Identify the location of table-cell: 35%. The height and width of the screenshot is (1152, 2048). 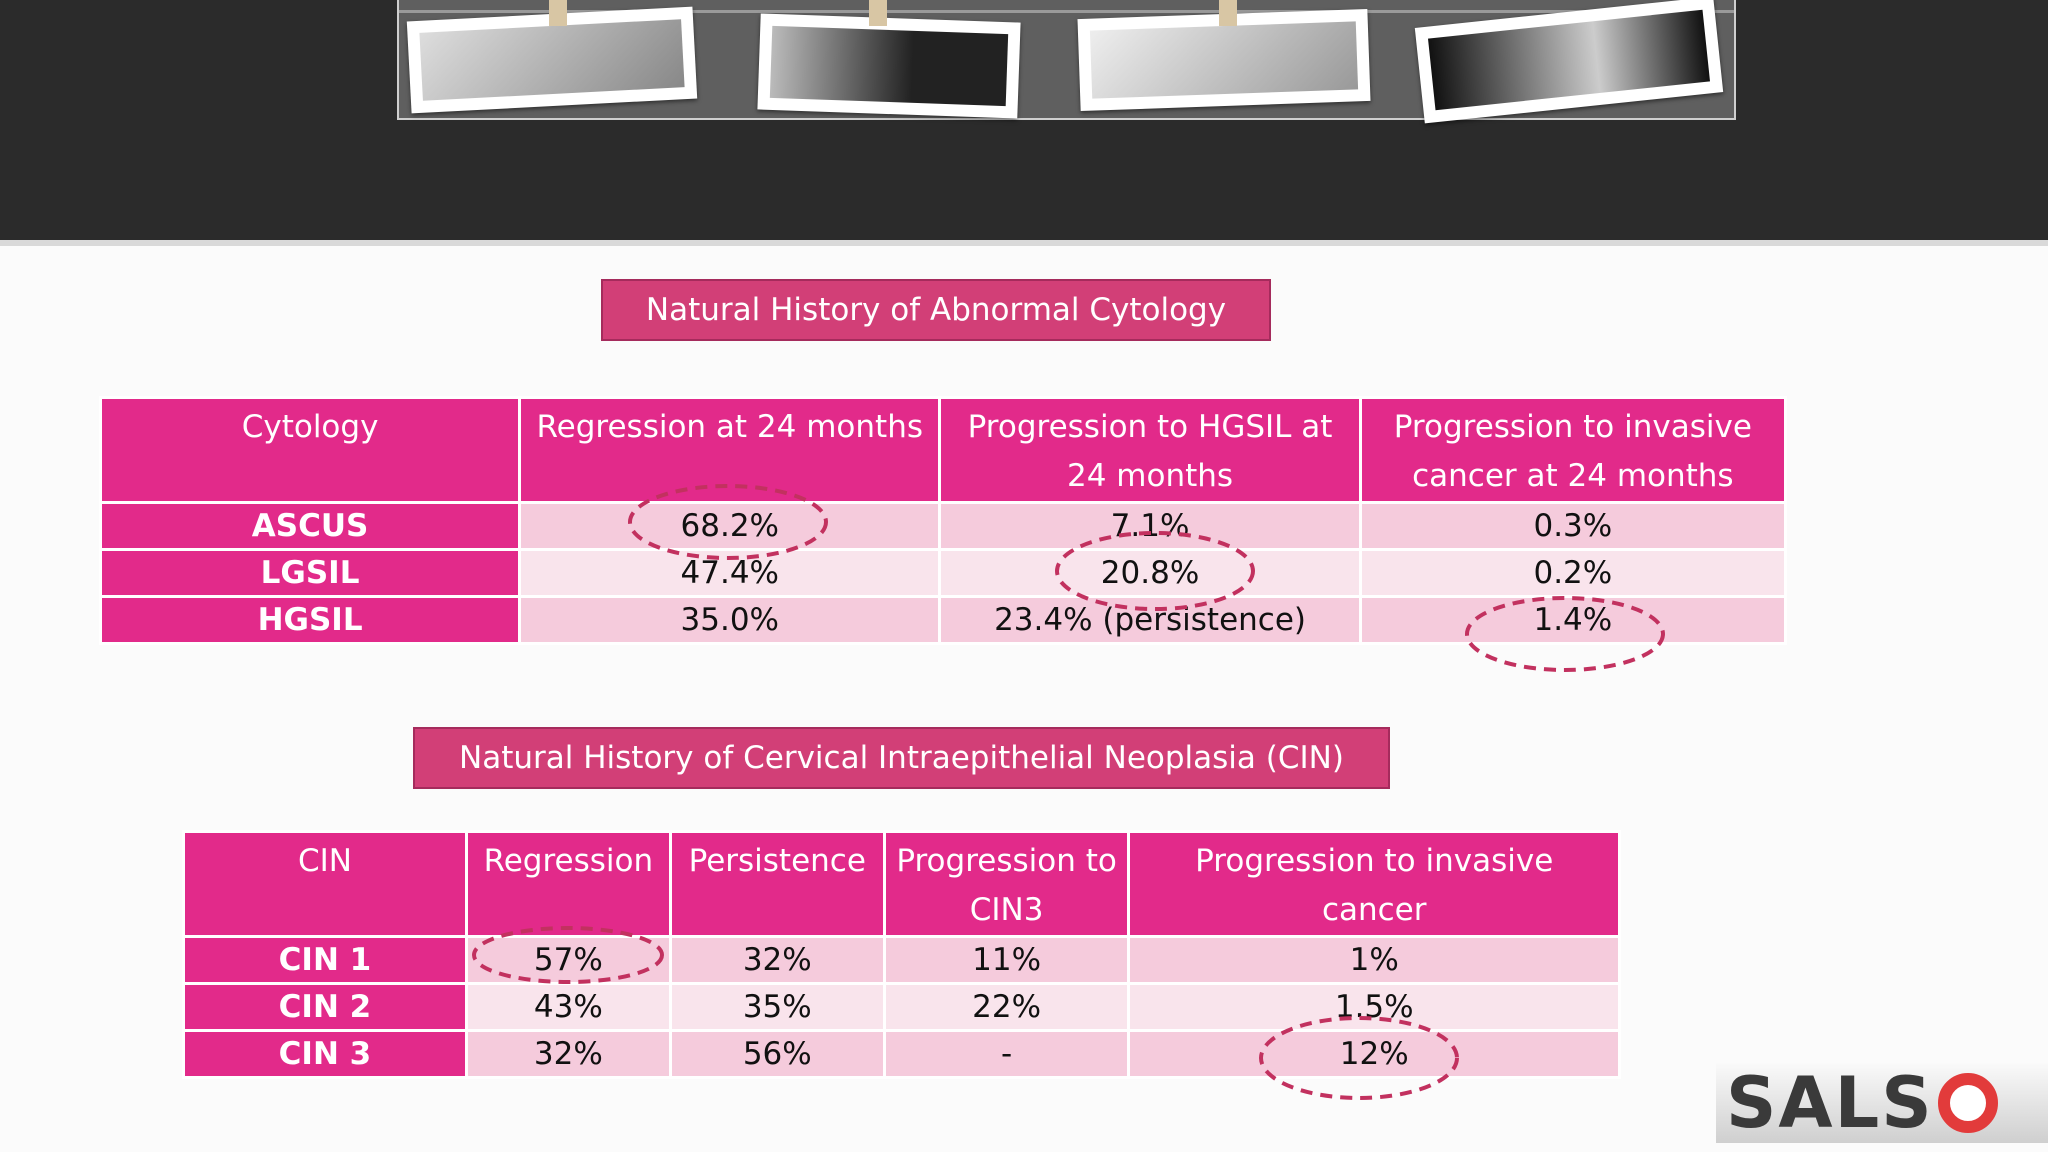
(777, 1007).